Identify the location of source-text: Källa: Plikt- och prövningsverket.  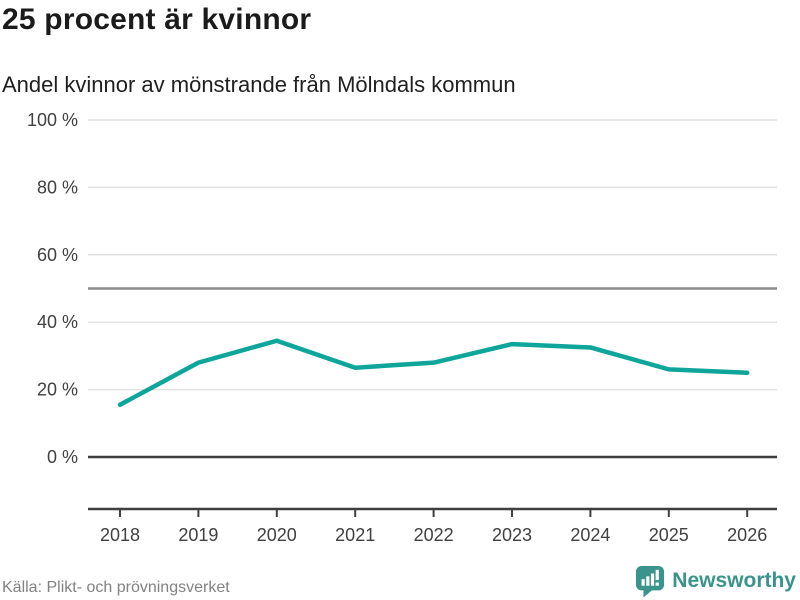
(116, 587).